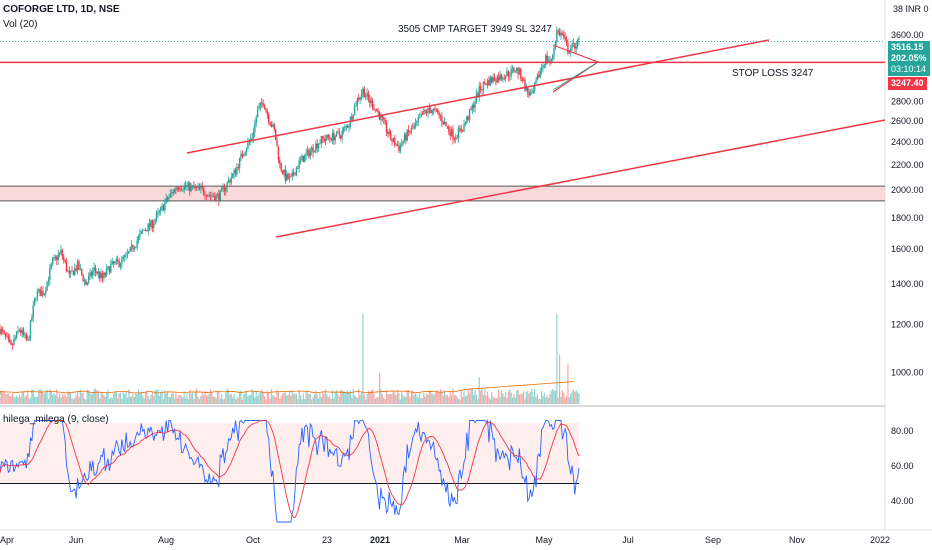 Image resolution: width=932 pixels, height=550 pixels. What do you see at coordinates (907, 373) in the screenshot?
I see `price-tick-label: 1000.00` at bounding box center [907, 373].